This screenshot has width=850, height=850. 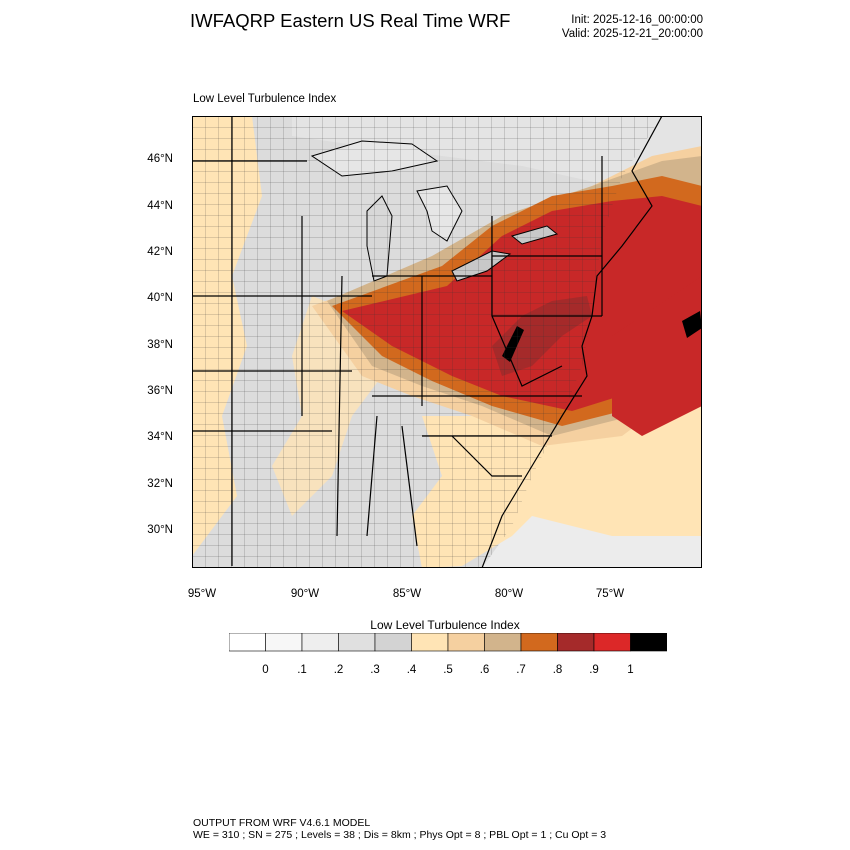 I want to click on map-title: IWFAQRP Eastern US Real Time WRF, so click(x=350, y=20).